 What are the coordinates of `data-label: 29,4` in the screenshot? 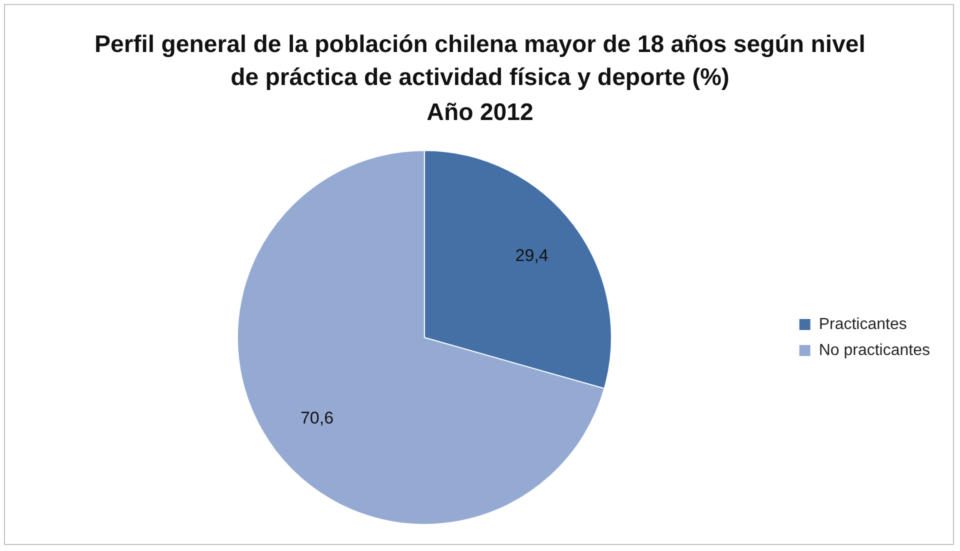 It's located at (531, 256).